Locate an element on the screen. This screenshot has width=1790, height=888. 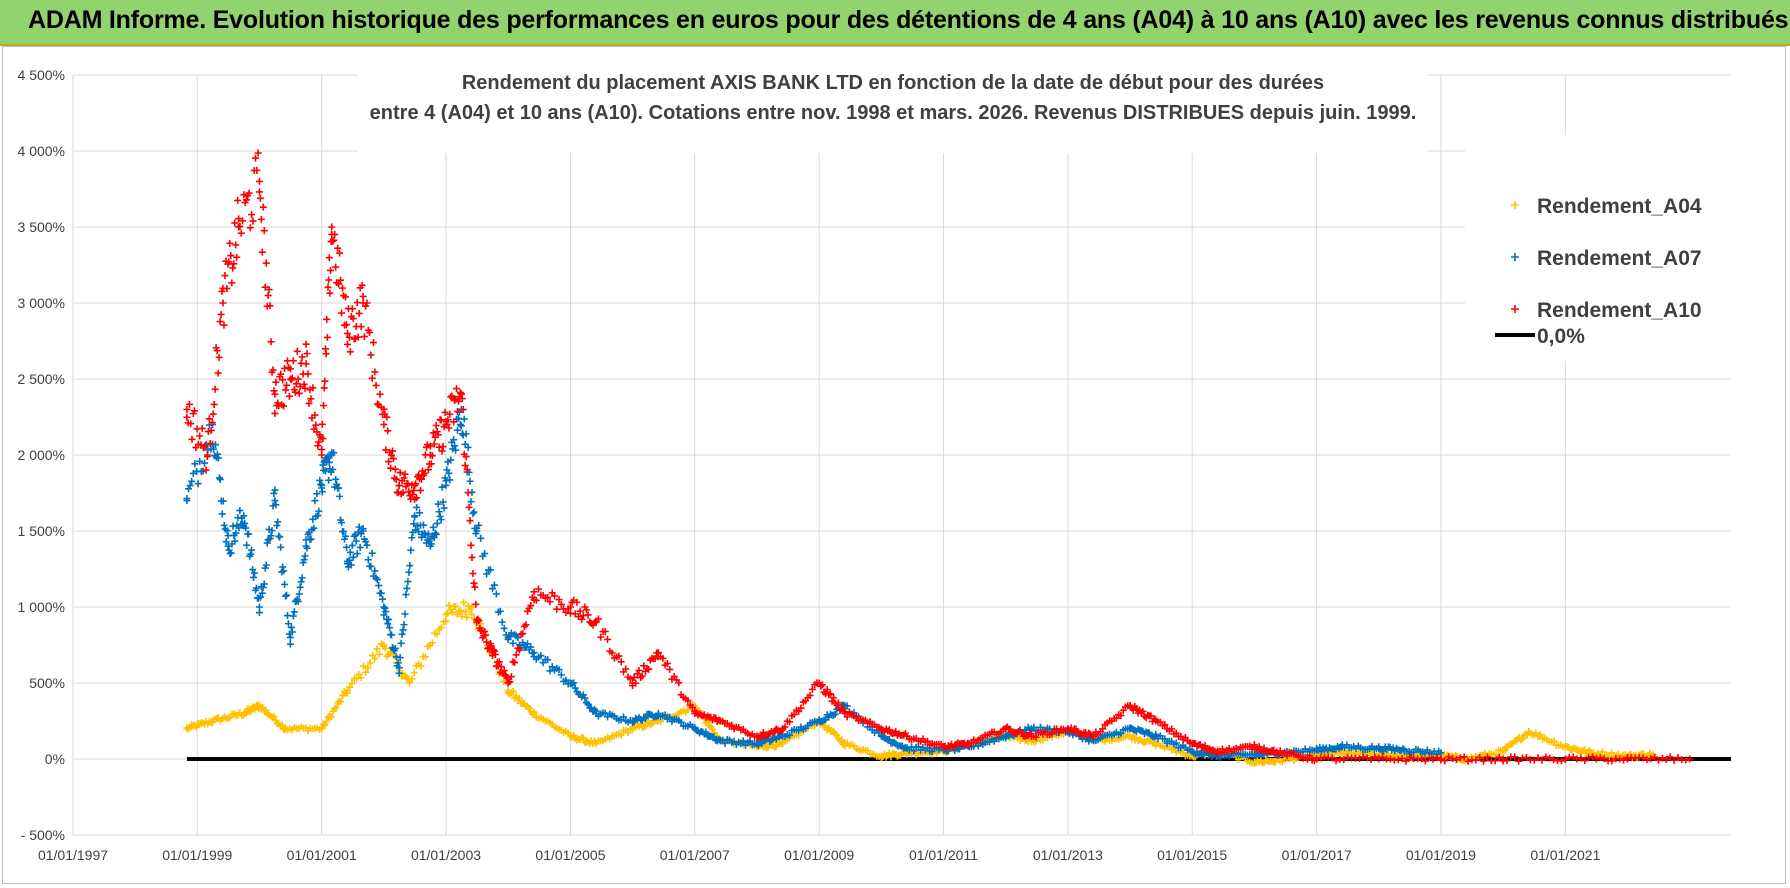
title-background is located at coordinates (893, 108).